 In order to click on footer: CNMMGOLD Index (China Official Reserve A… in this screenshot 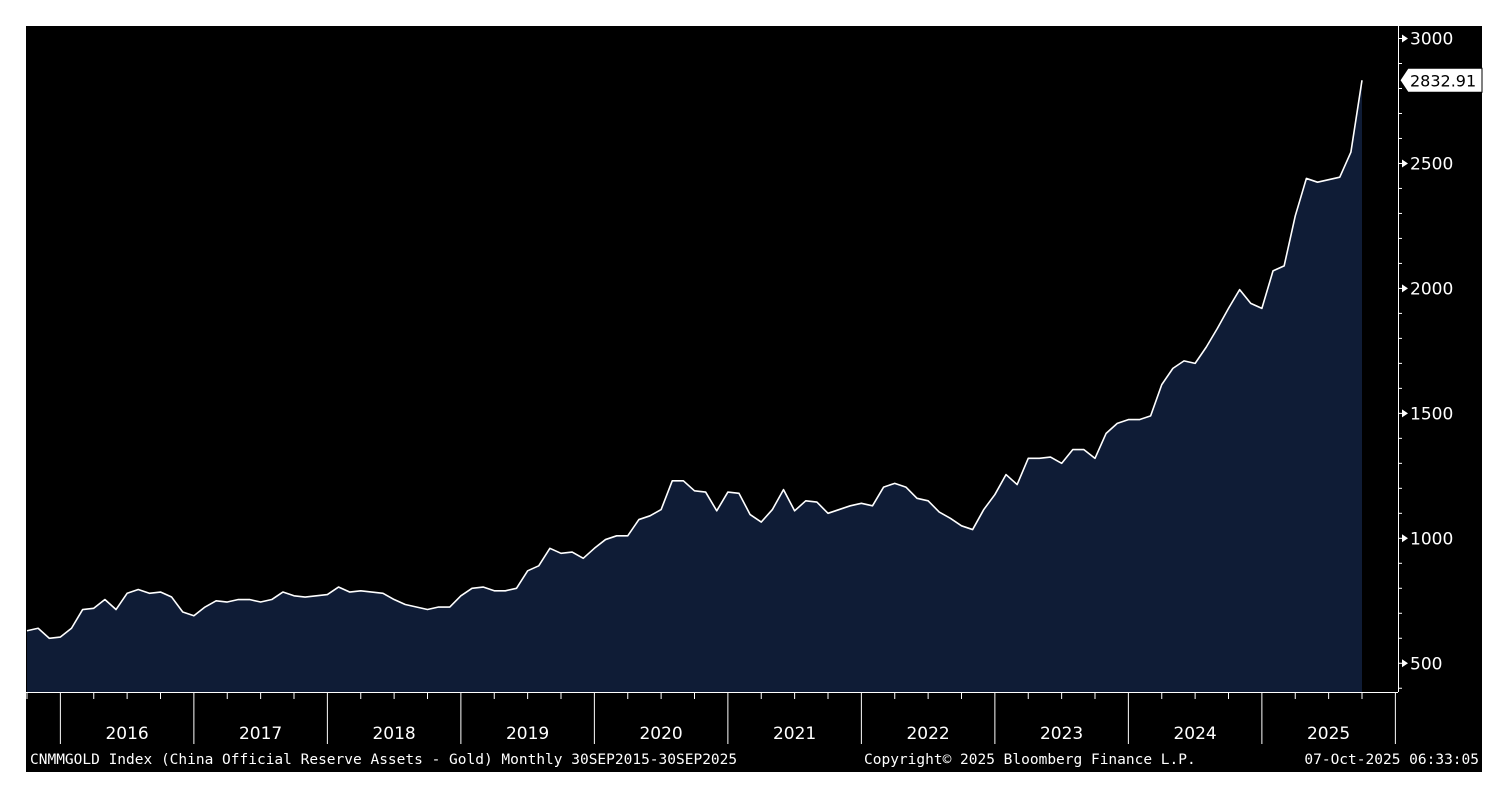, I will do `click(754, 760)`.